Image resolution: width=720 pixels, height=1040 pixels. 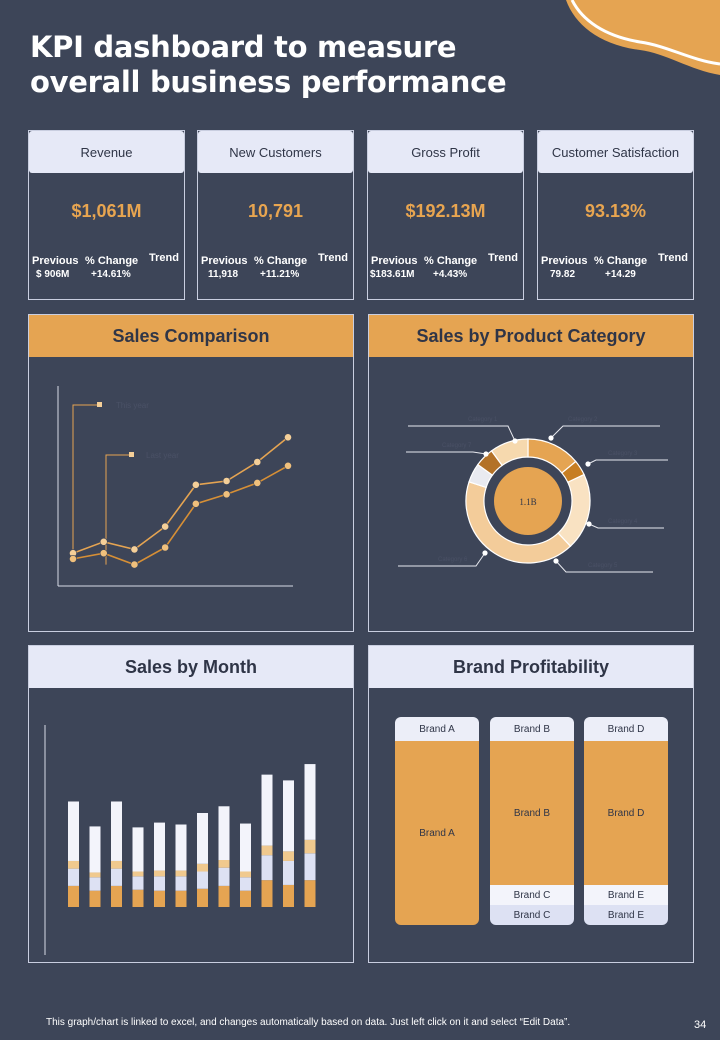 I want to click on series-line, so click(x=180, y=495).